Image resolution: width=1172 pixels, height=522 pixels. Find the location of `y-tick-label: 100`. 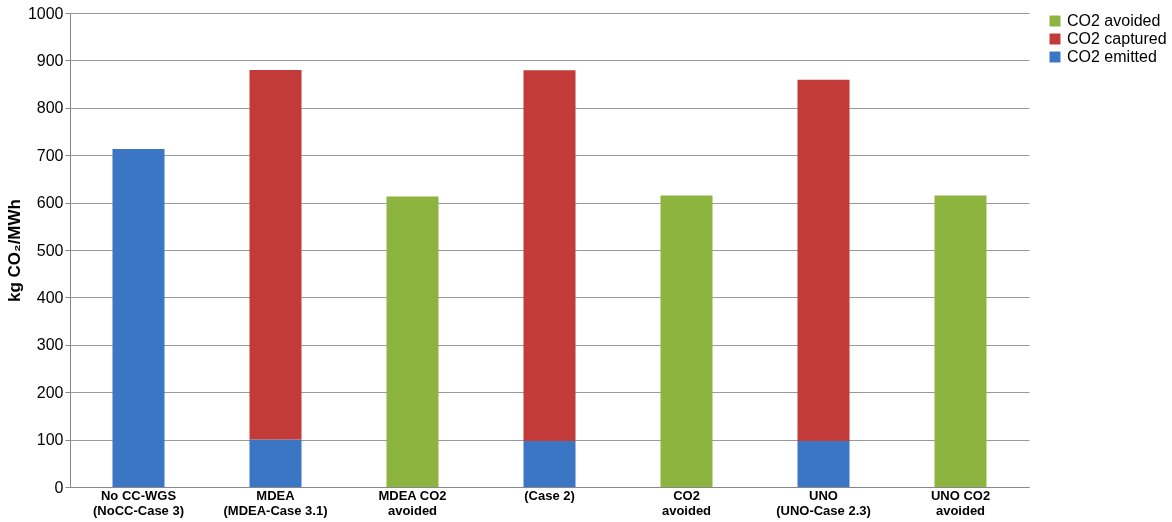

y-tick-label: 100 is located at coordinates (50, 440).